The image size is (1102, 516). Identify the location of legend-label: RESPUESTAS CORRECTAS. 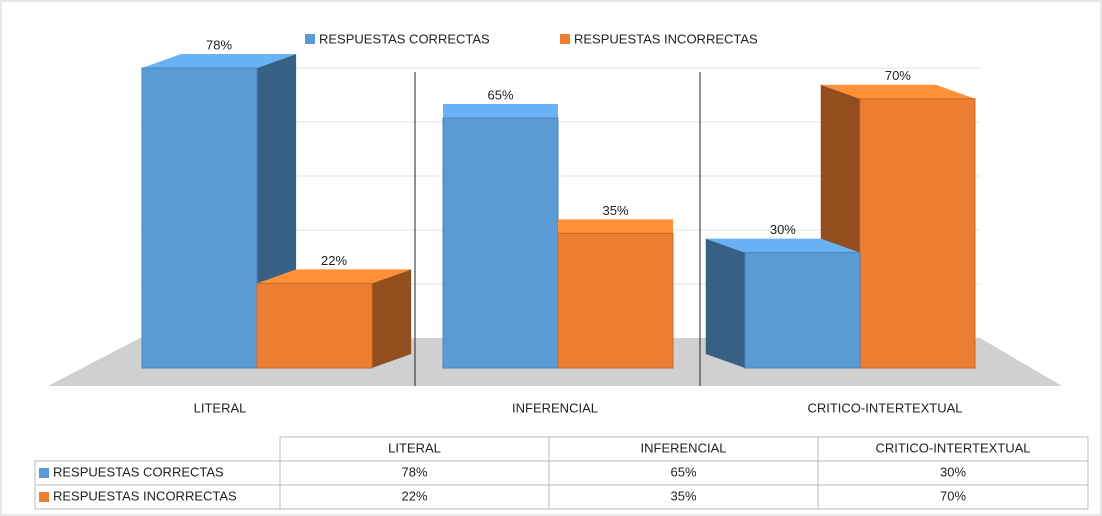
(404, 38).